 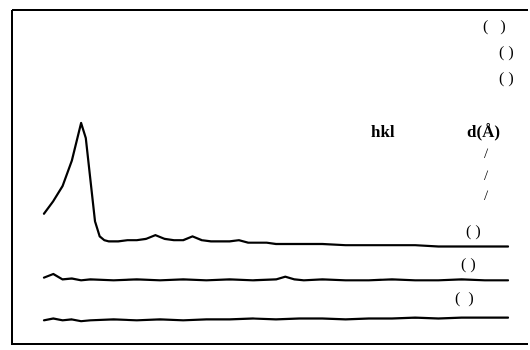 I want to click on table-header-hkl: hkl, so click(x=383, y=131).